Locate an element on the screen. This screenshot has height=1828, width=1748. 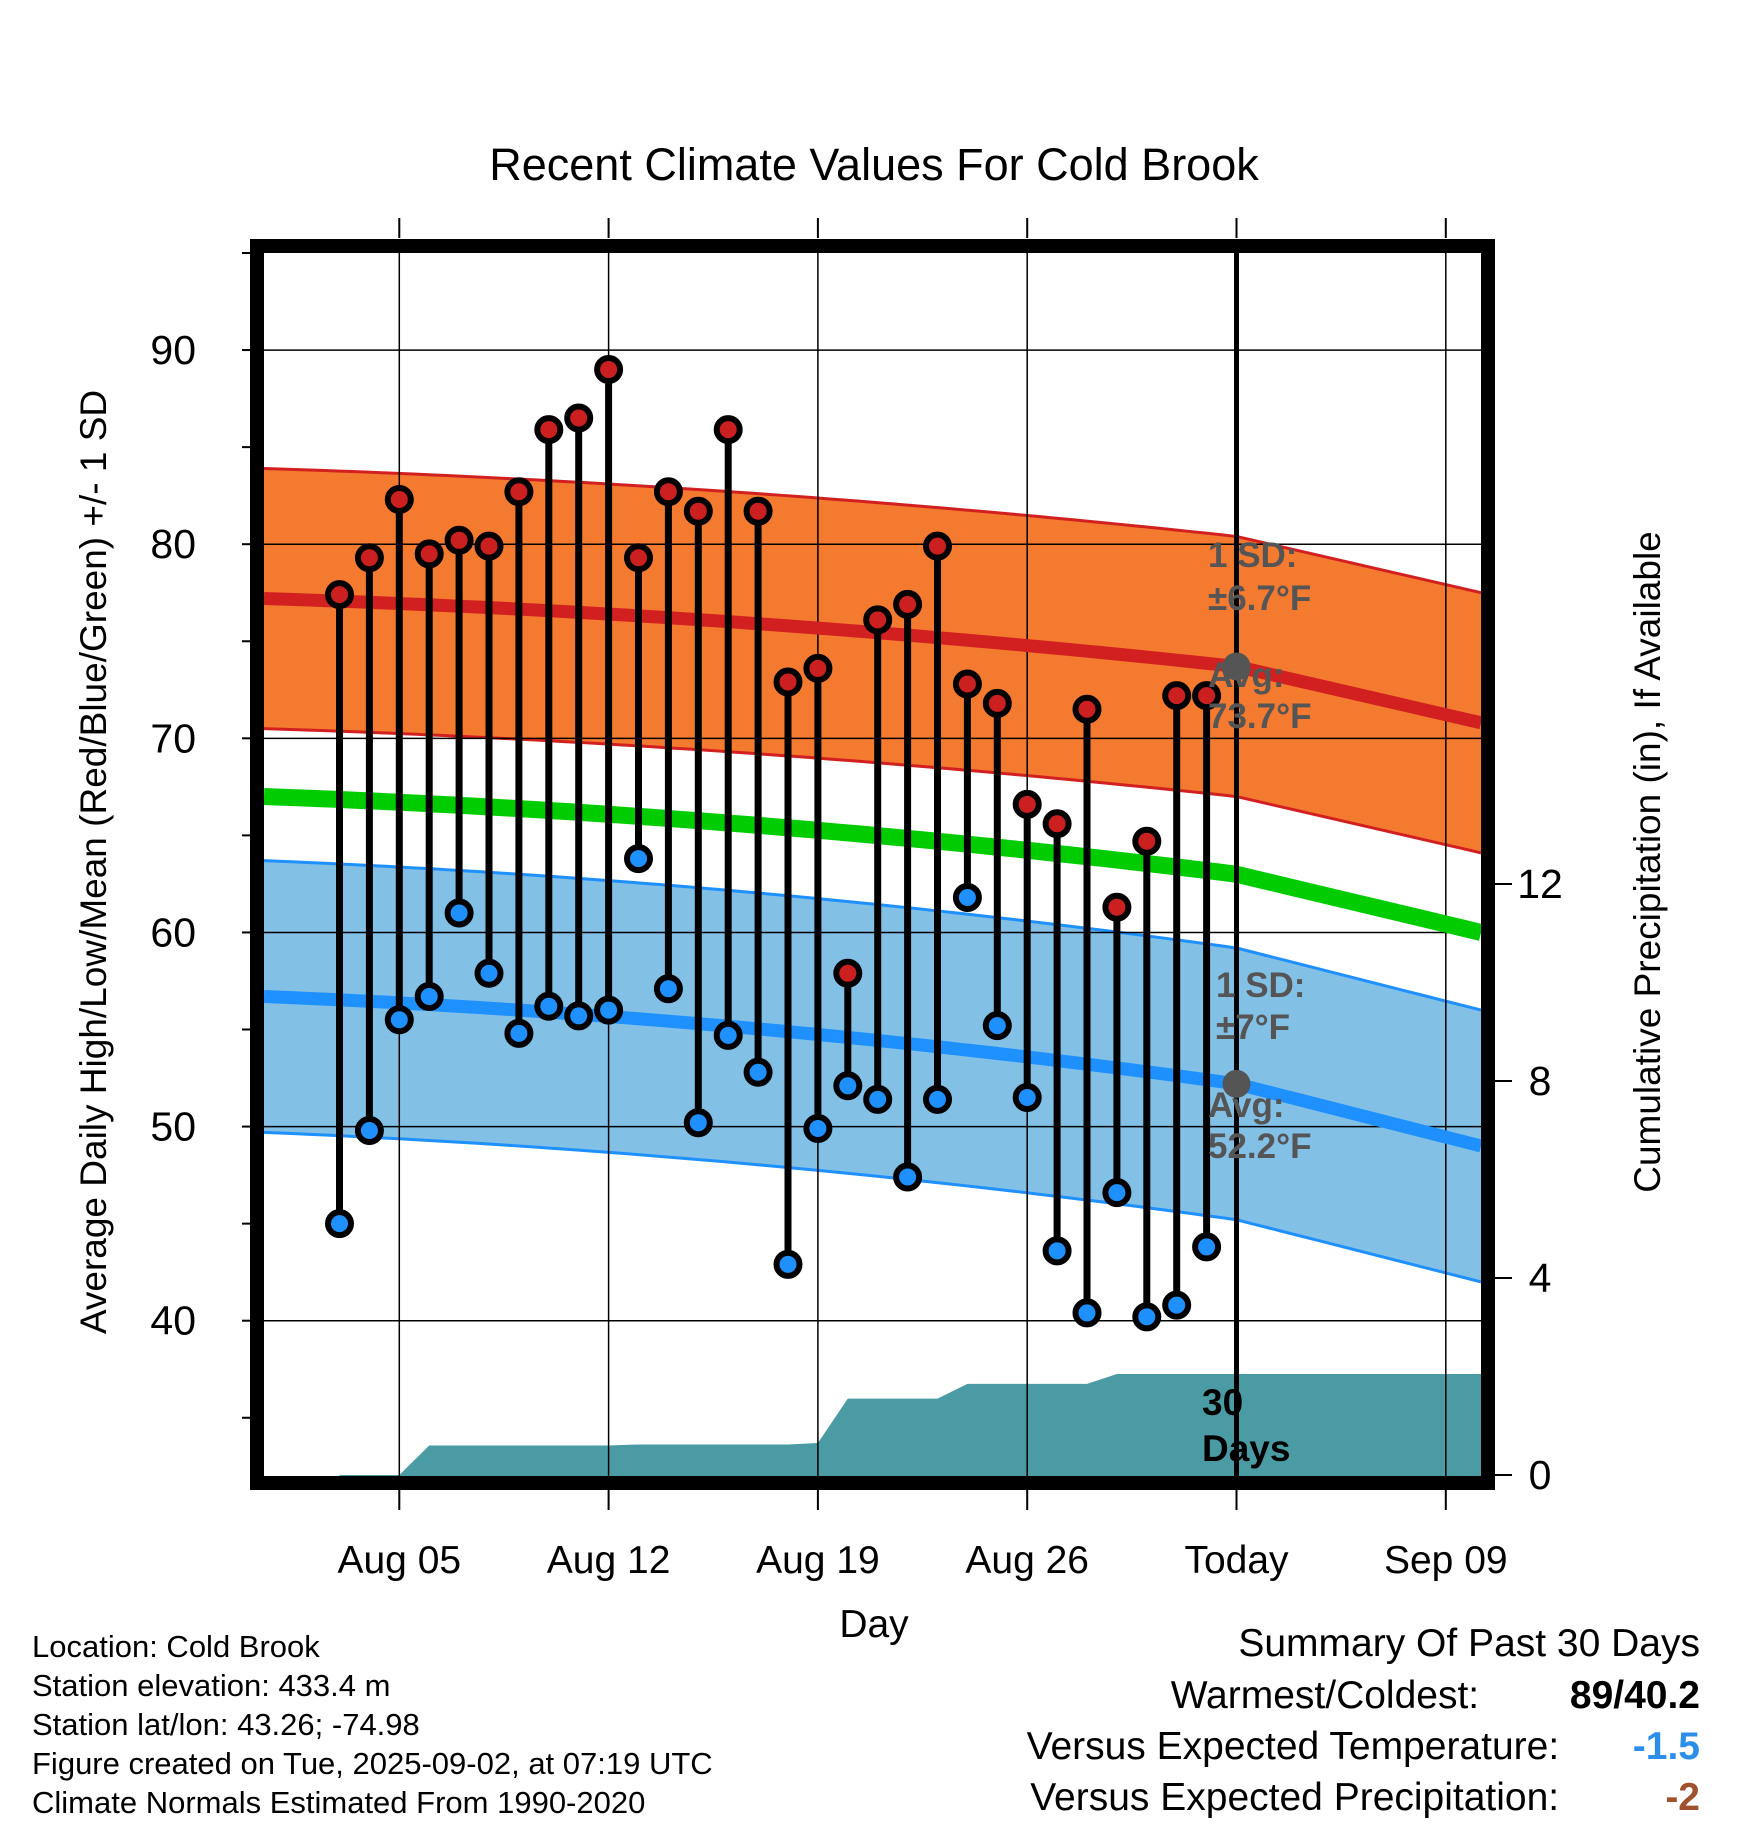
high-avg-title-label: Avg: is located at coordinates (1246, 675).